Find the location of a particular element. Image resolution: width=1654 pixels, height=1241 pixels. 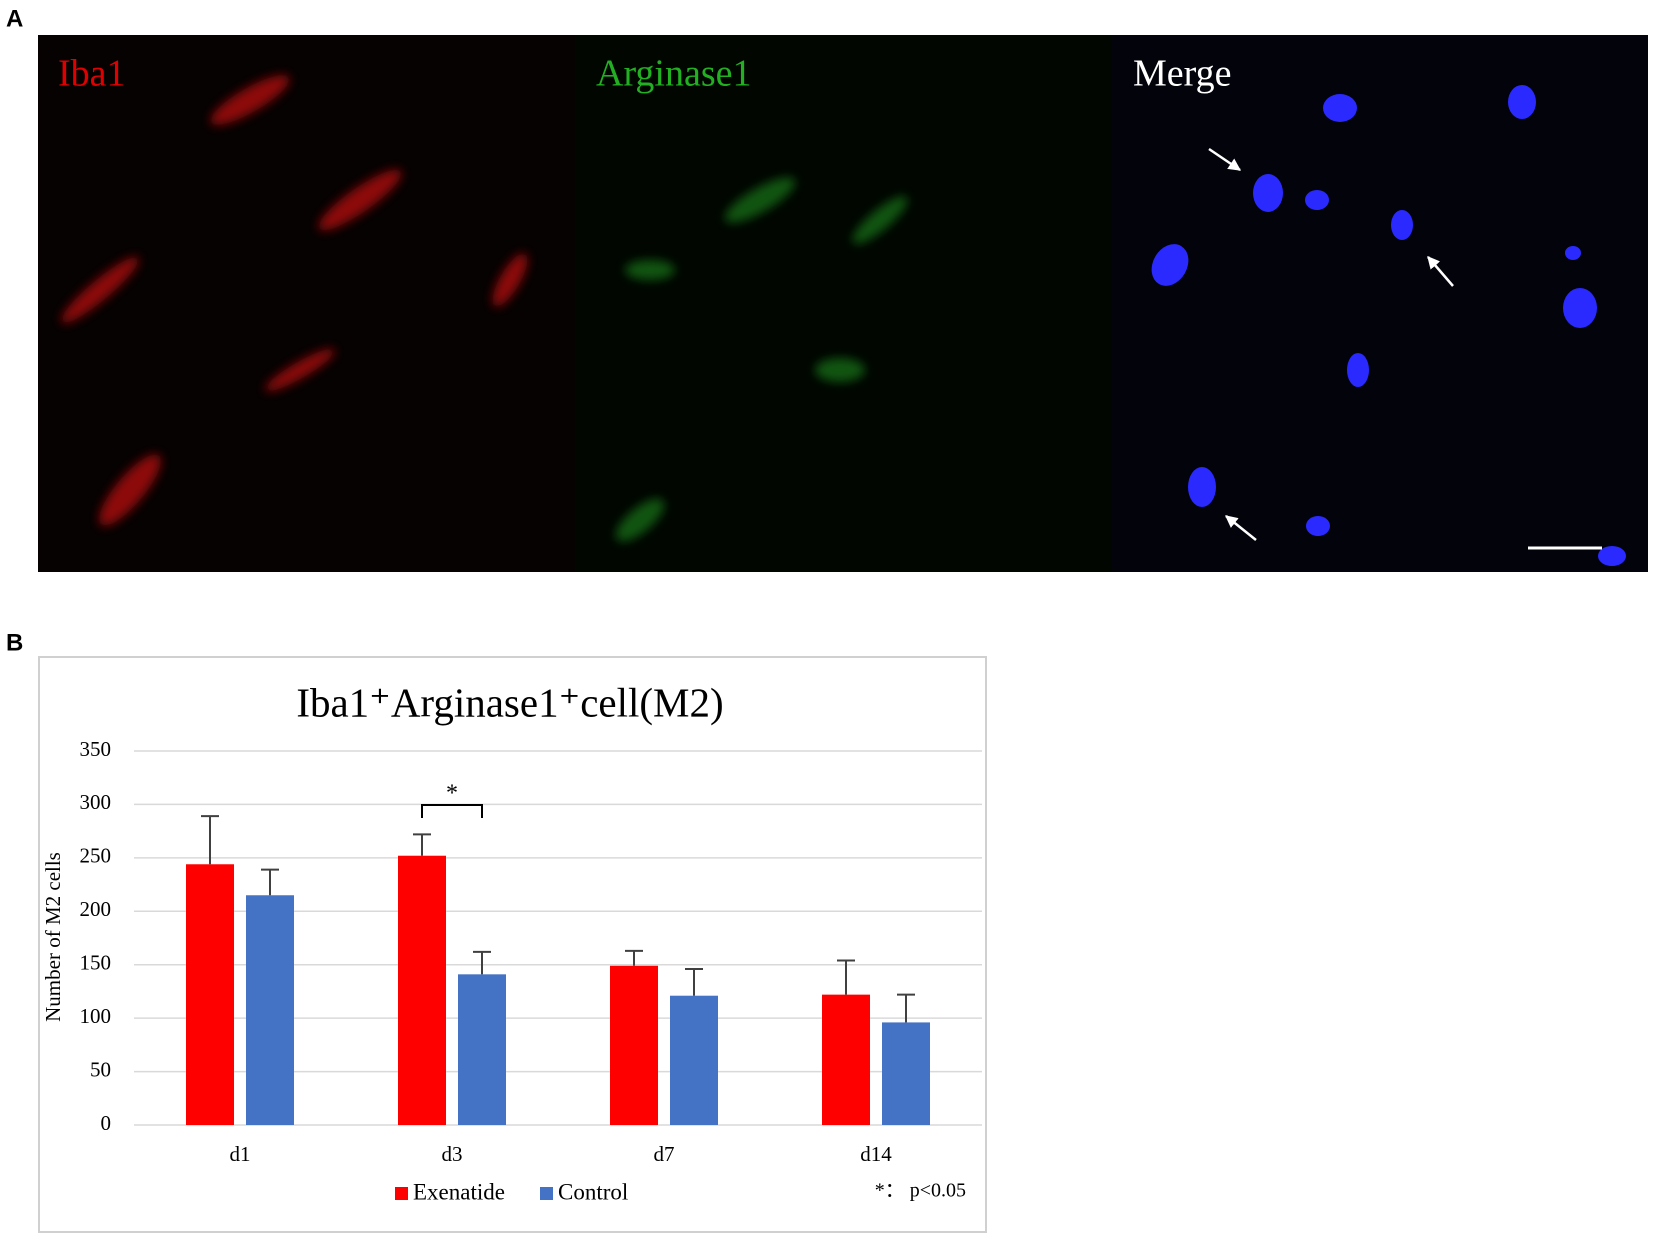

y-tick-label: 50 is located at coordinates (100, 1069).